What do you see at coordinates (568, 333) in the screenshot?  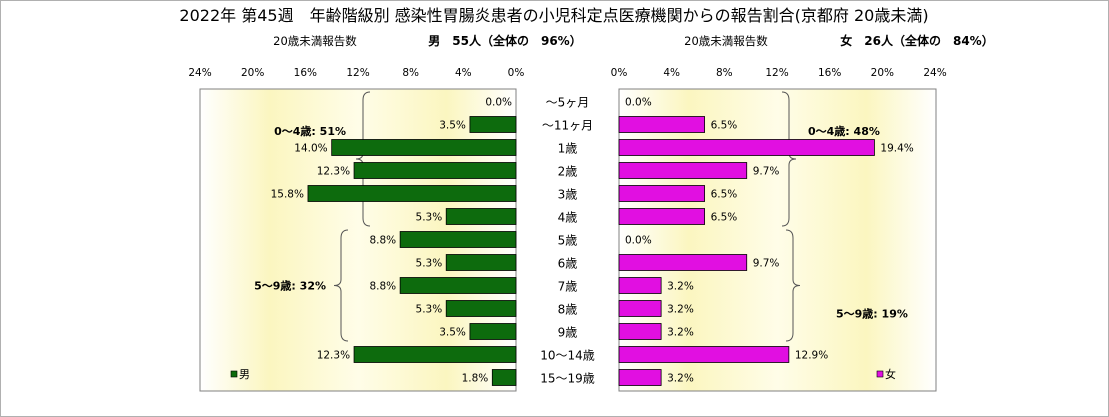 I see `category-label: 9歳` at bounding box center [568, 333].